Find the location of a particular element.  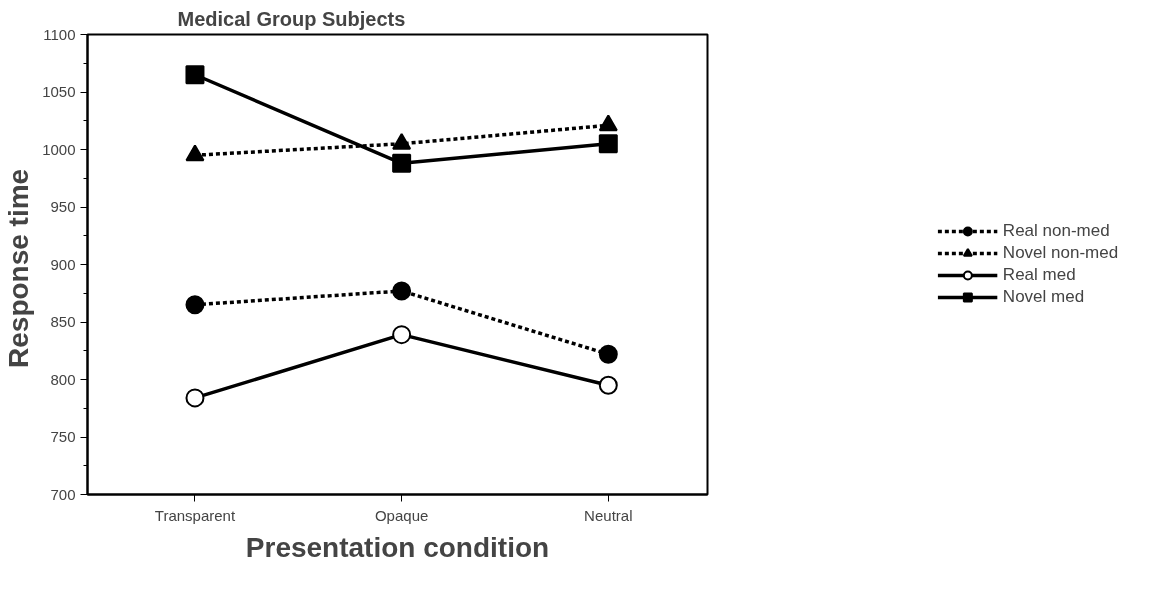

chart-title: Medical Group Subjects is located at coordinates (291, 18).